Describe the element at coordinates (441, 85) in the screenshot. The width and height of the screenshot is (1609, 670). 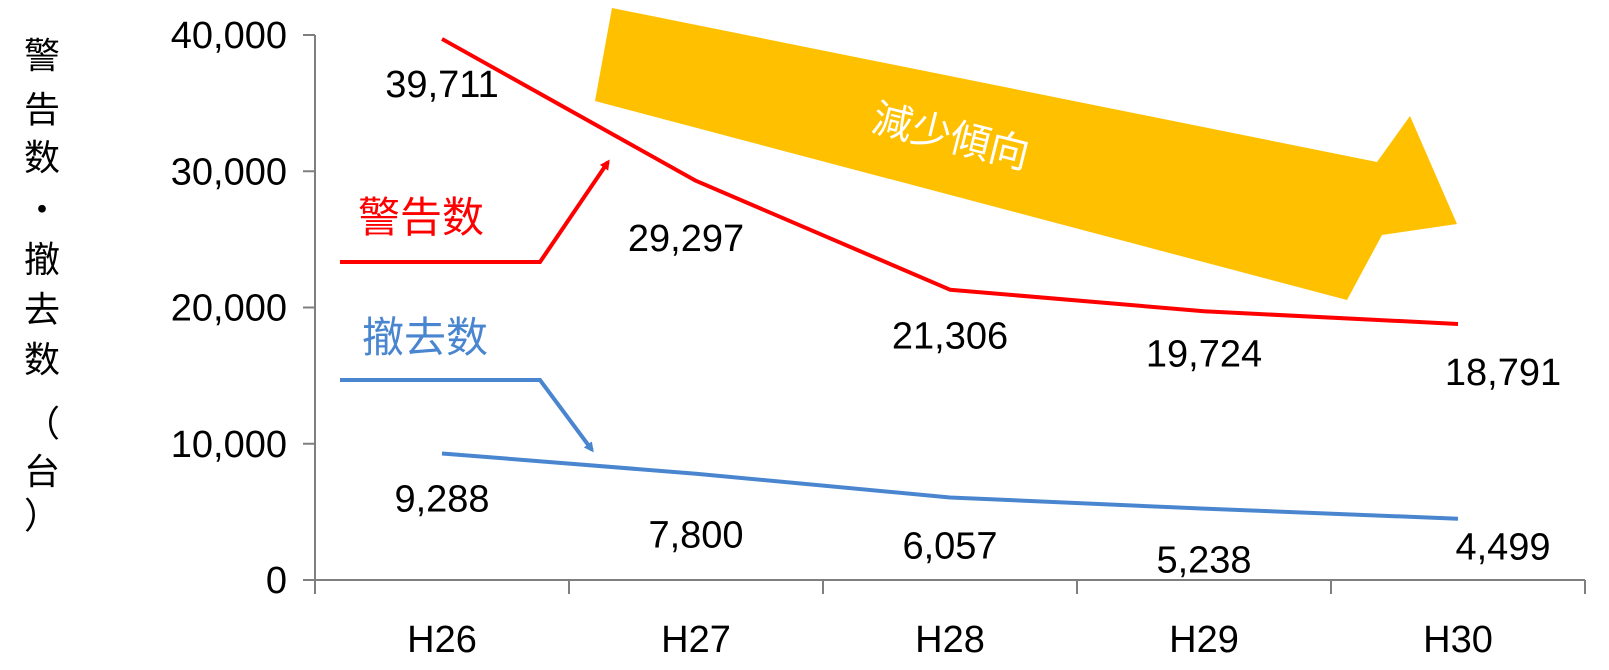
I see `data-label: 39,711` at that location.